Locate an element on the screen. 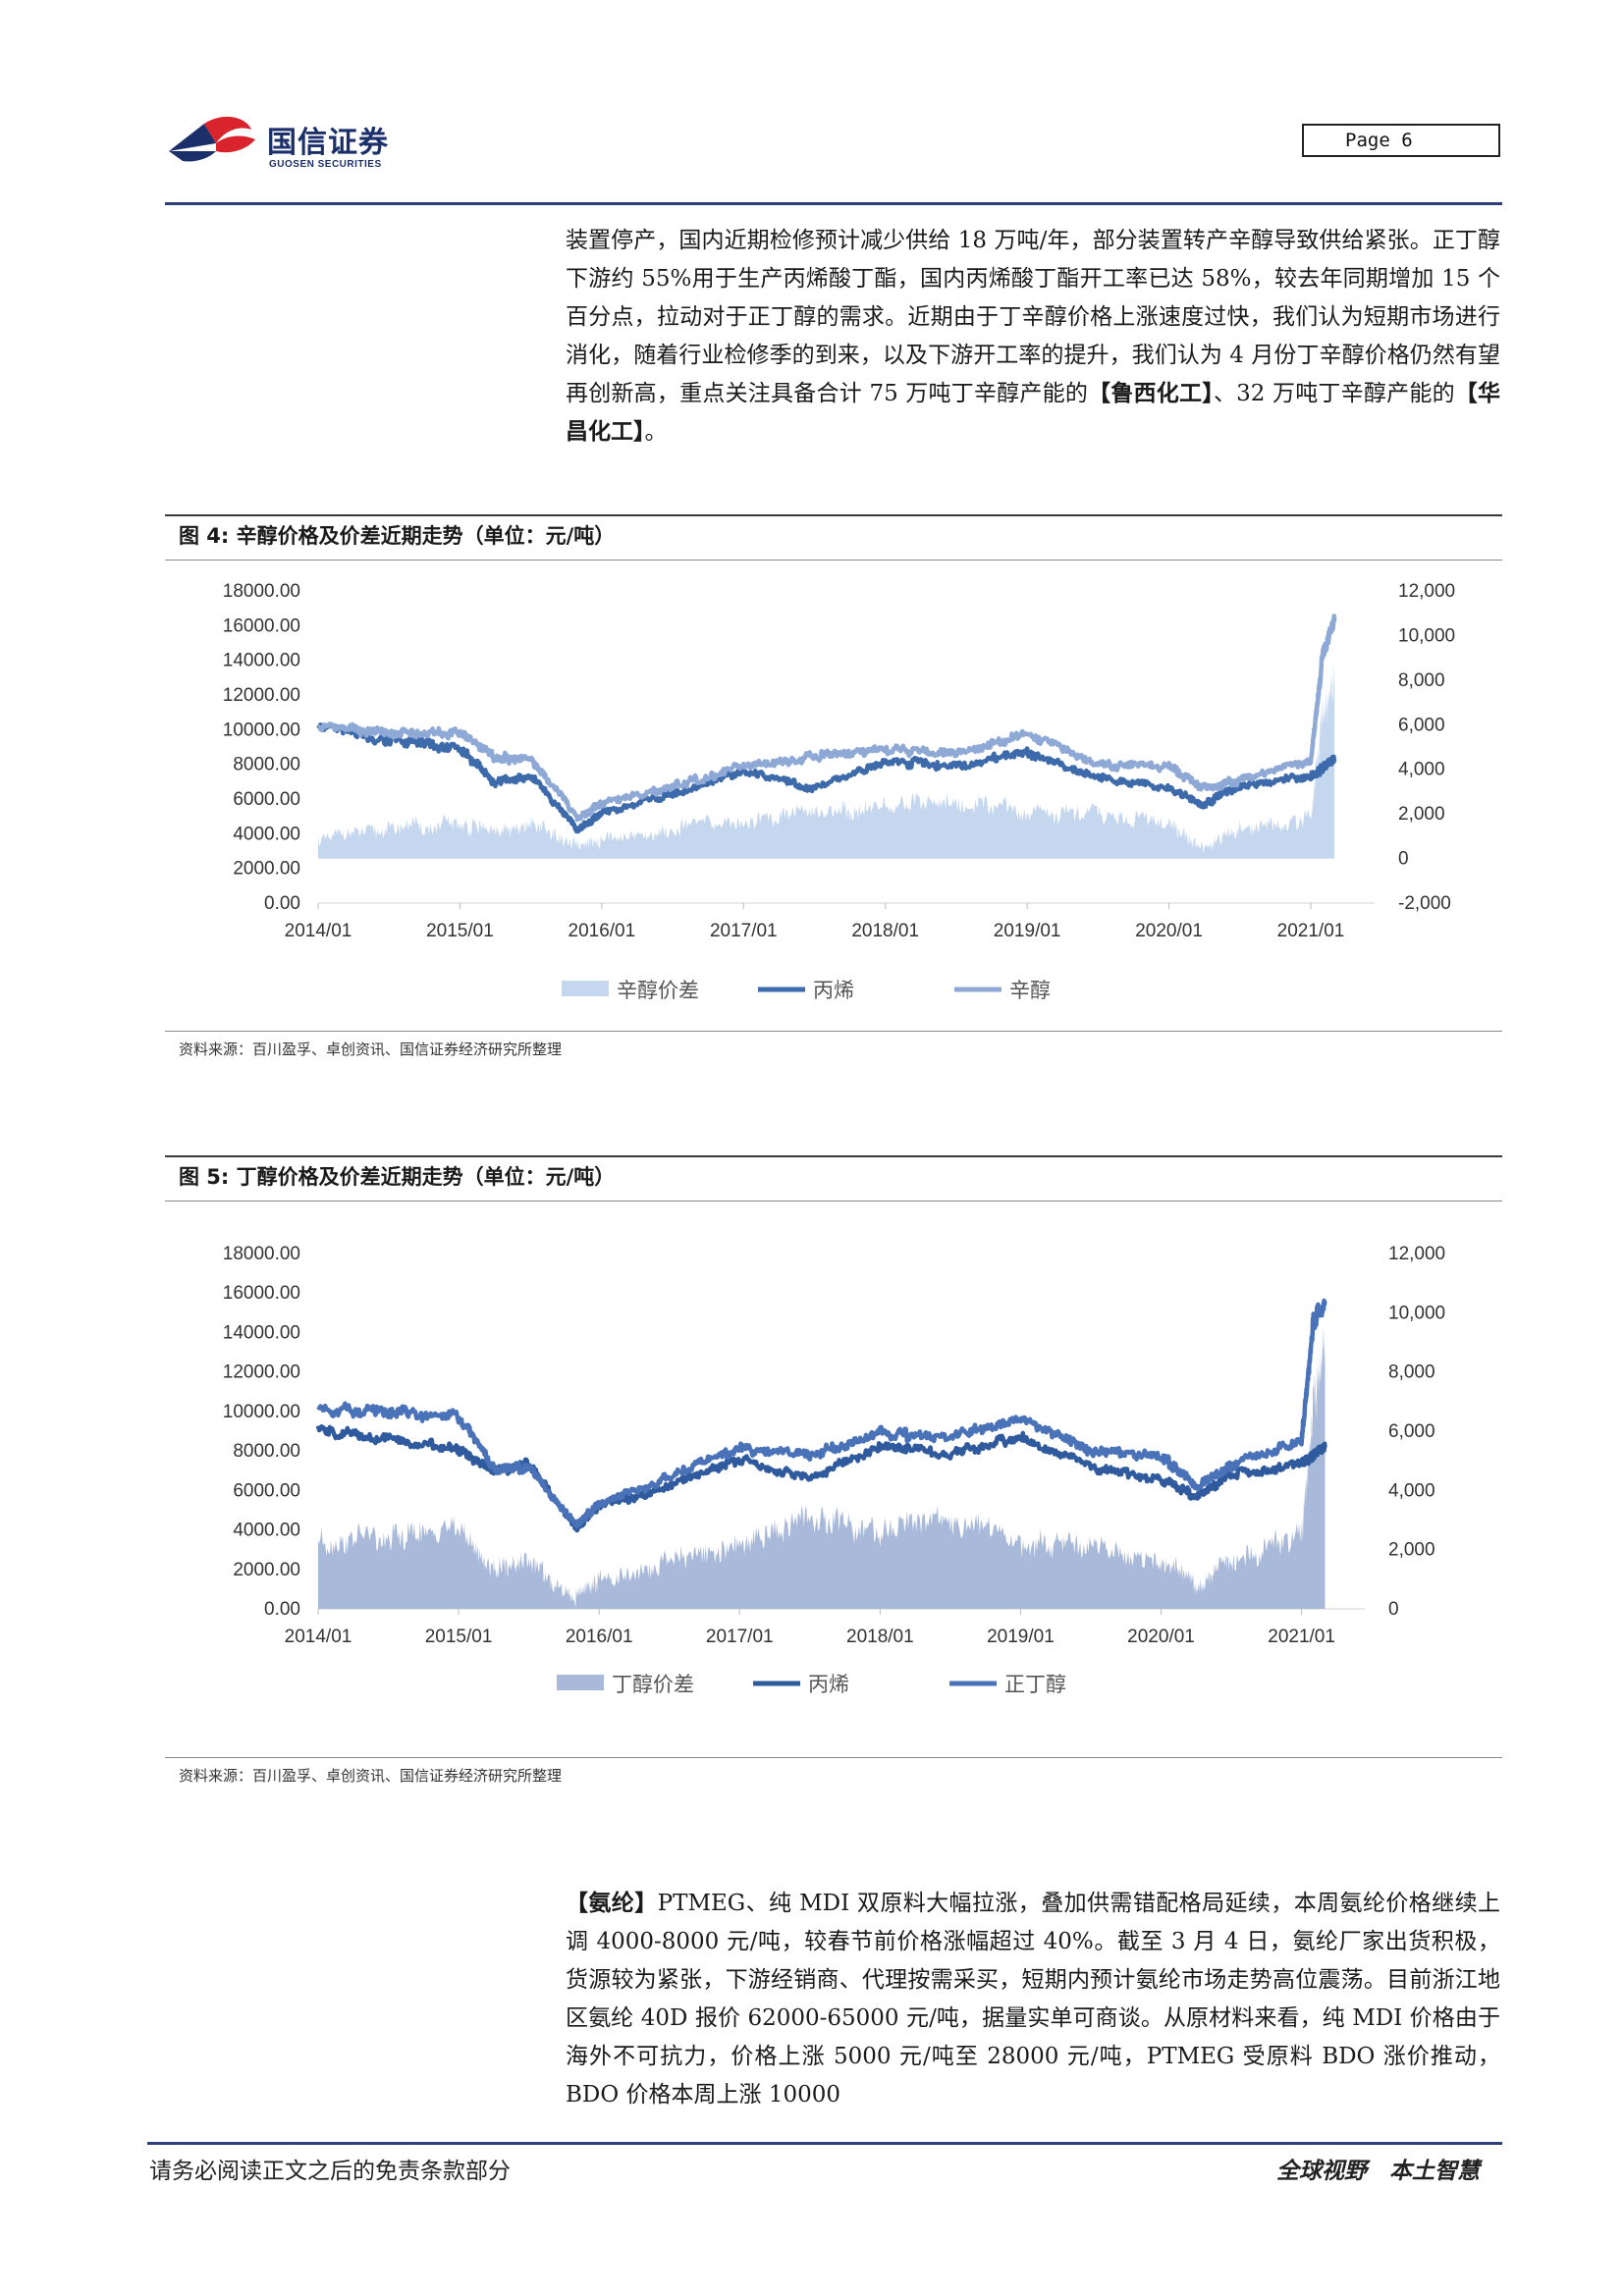  header-divider is located at coordinates (833, 203).